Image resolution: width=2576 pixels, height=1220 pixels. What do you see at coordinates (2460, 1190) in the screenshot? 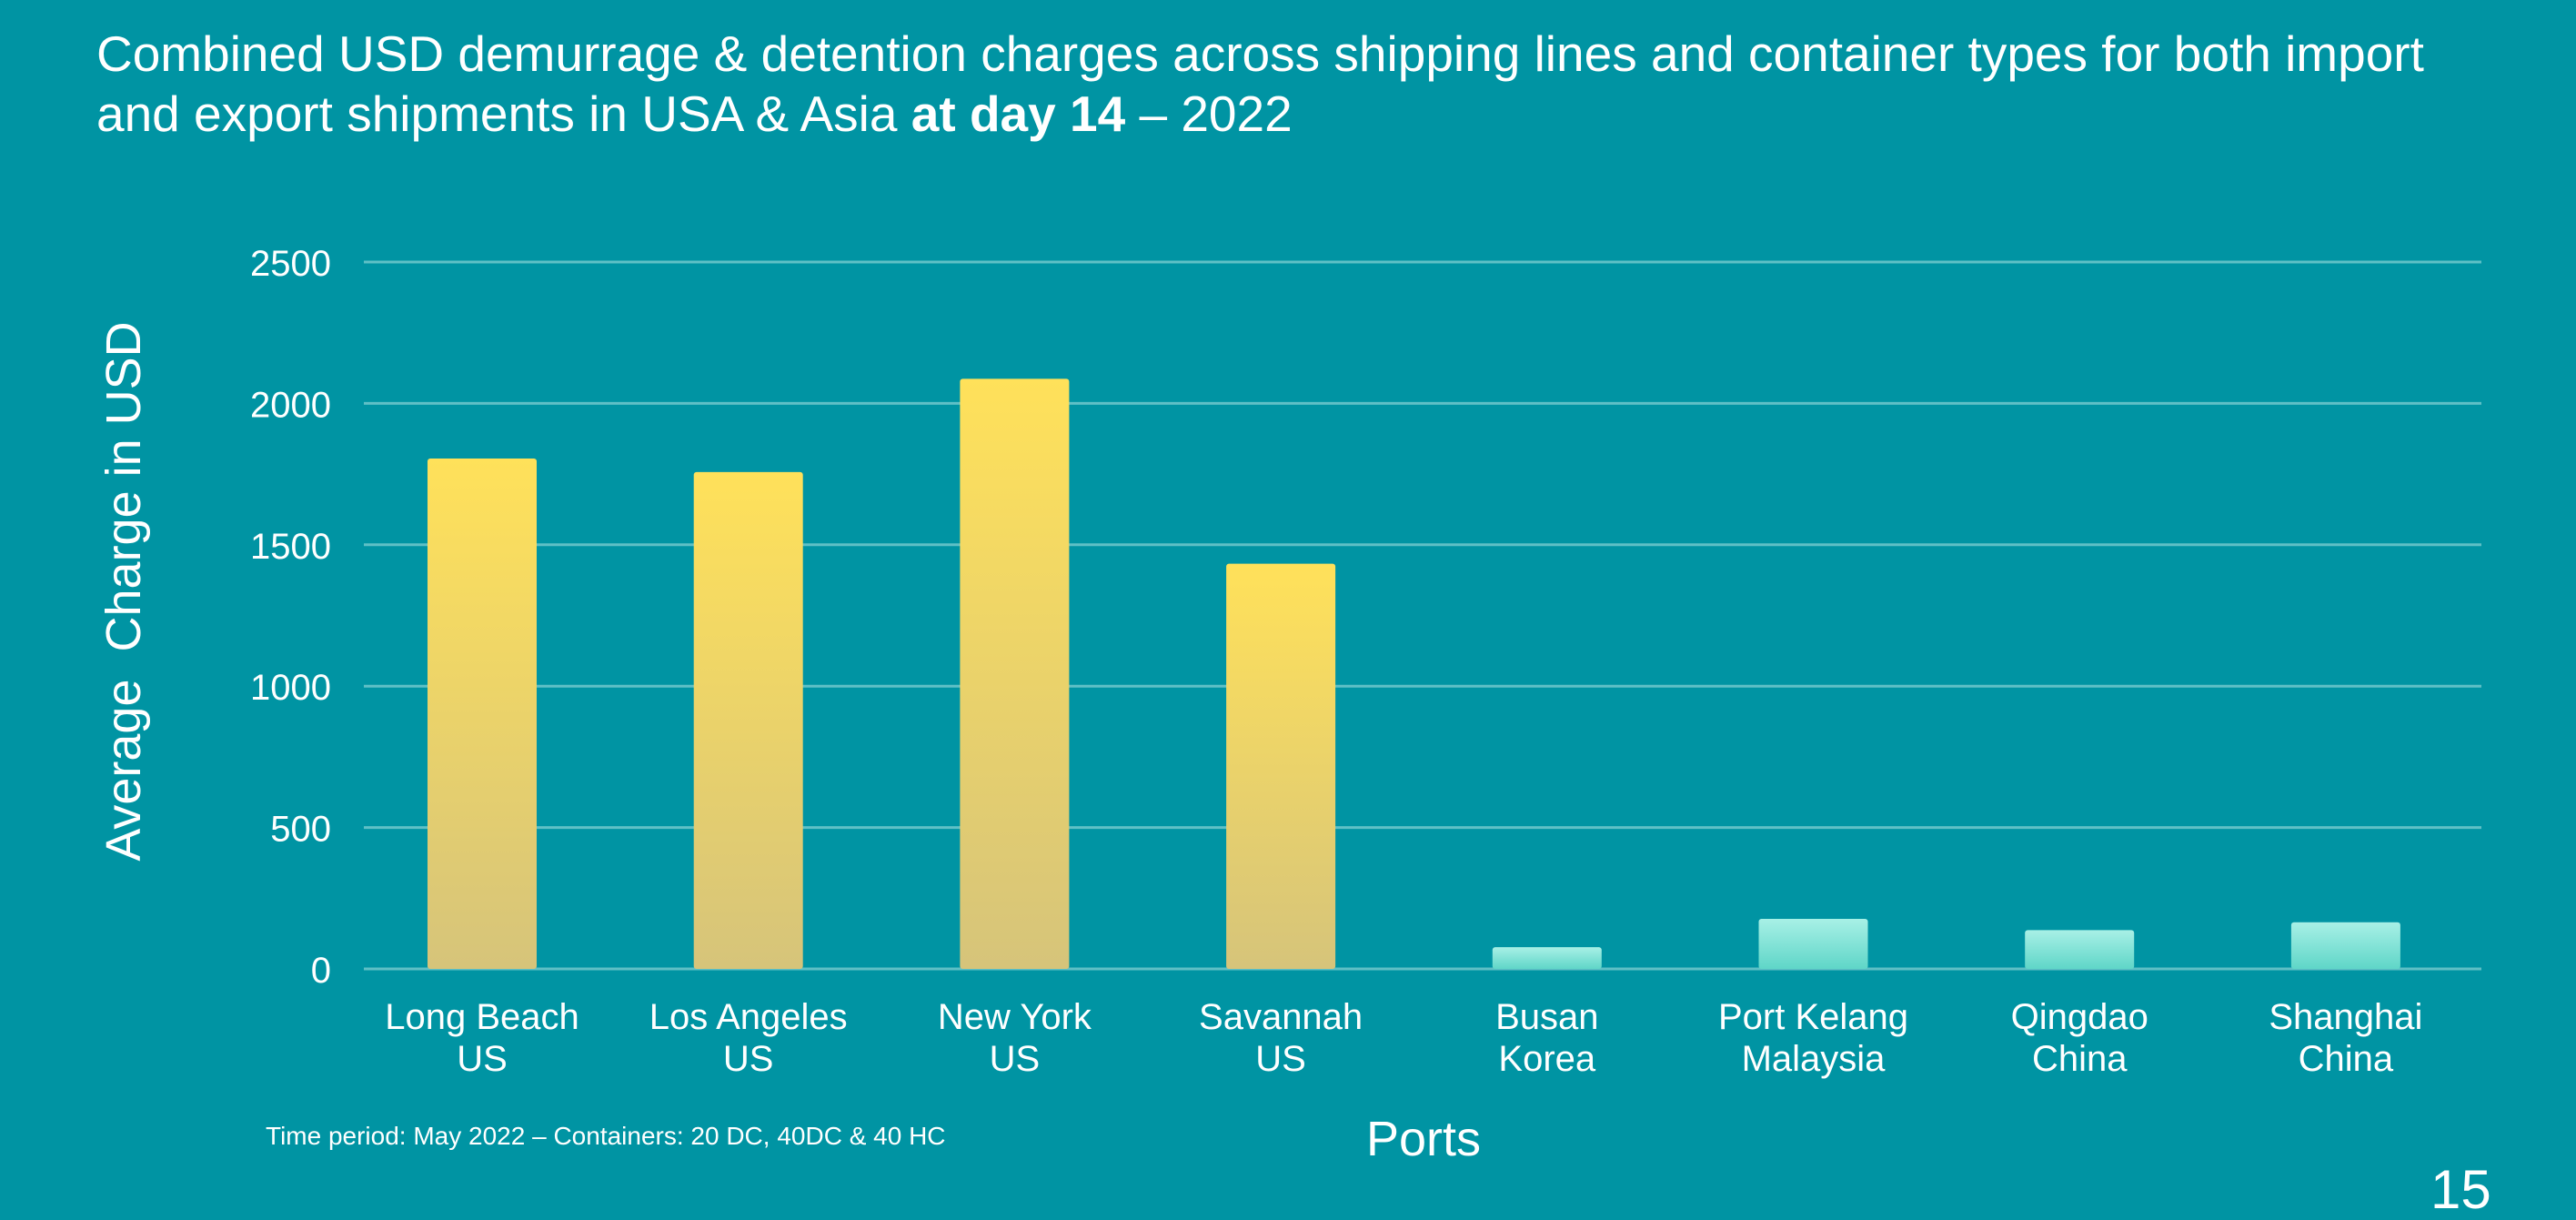
I see `page-number: 15` at bounding box center [2460, 1190].